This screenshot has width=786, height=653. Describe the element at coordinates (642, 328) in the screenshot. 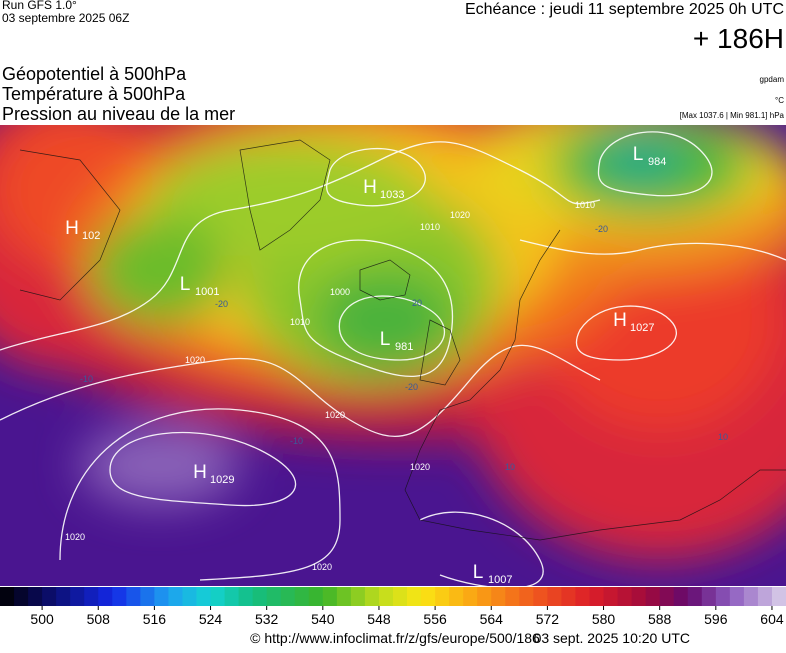

I see `system-value: 1027` at that location.